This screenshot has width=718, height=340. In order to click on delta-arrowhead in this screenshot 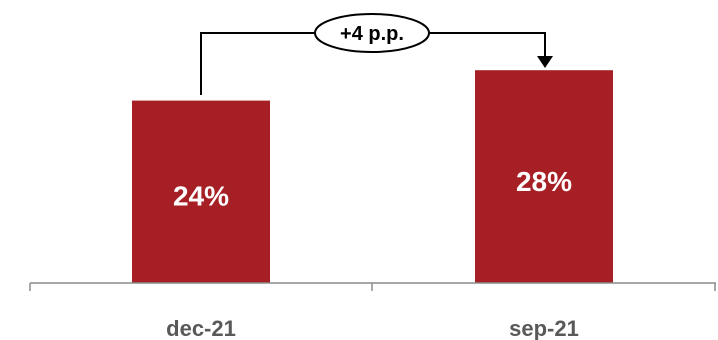, I will do `click(545, 62)`.